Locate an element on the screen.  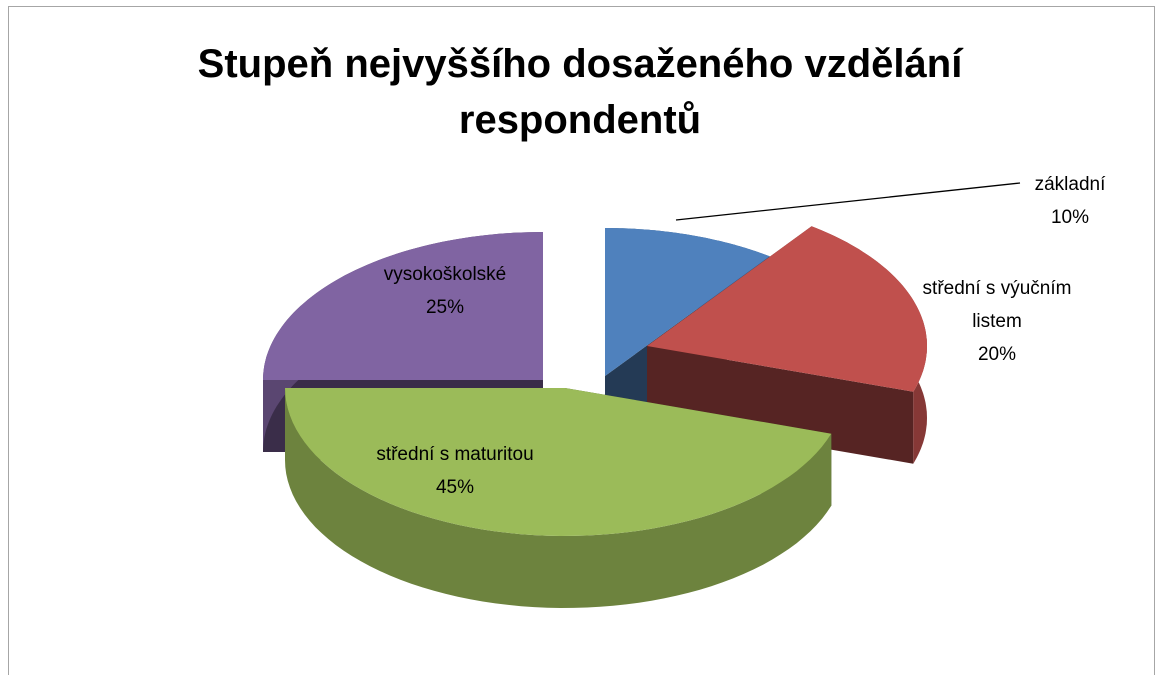
data-label: střední s výučním listem 20% is located at coordinates (997, 321).